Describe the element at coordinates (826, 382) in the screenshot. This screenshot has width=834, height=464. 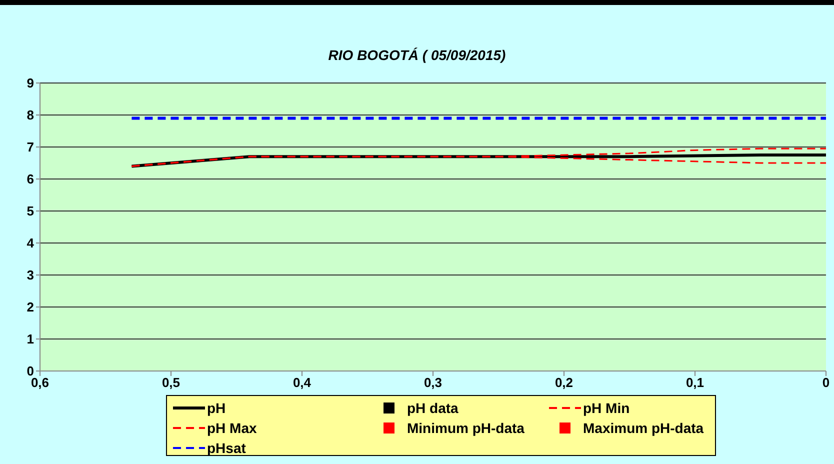
I see `x-tick-label: 0` at that location.